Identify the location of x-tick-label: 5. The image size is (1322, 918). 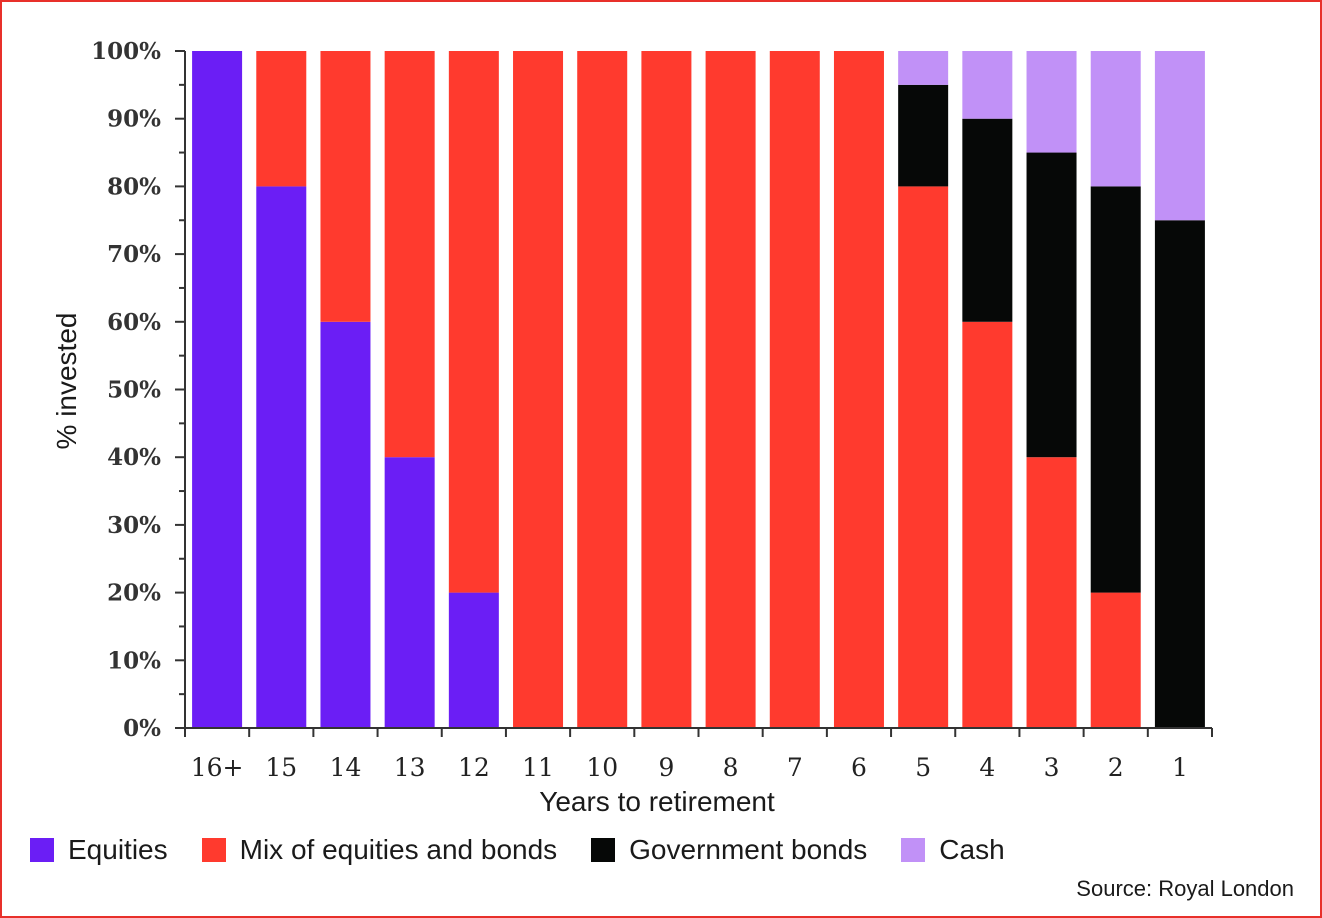
(923, 767).